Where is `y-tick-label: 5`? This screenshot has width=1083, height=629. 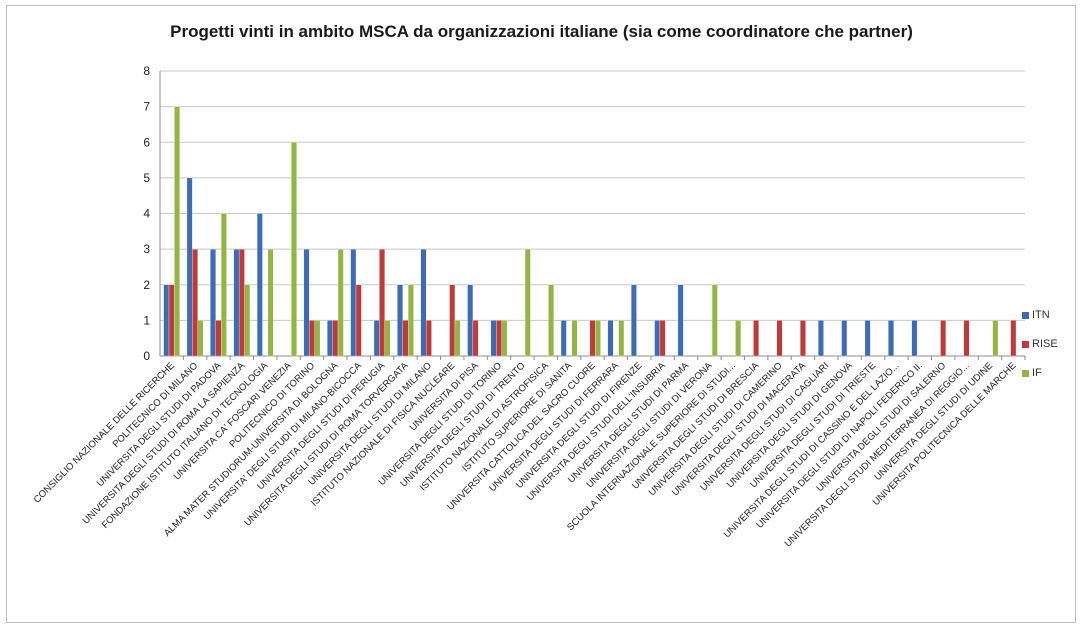
y-tick-label: 5 is located at coordinates (146, 178).